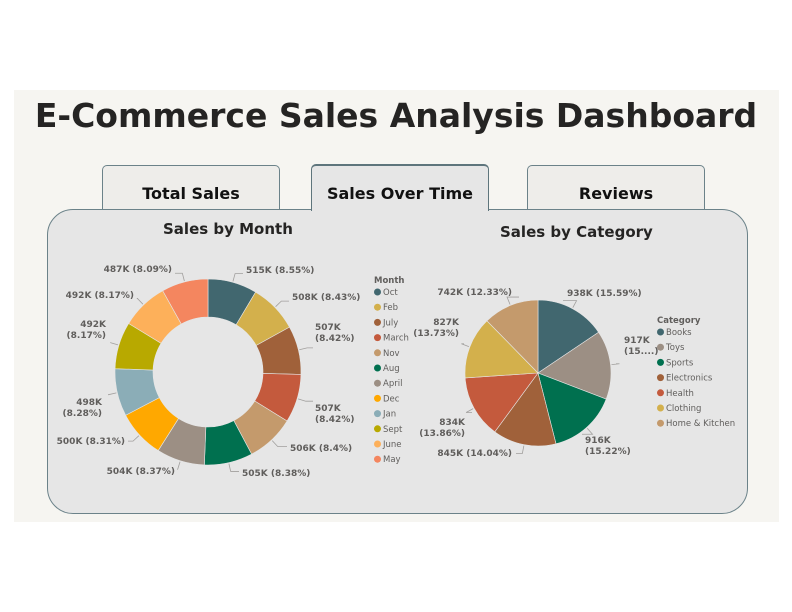  Describe the element at coordinates (680, 363) in the screenshot. I see `legend-item: Sports` at that location.